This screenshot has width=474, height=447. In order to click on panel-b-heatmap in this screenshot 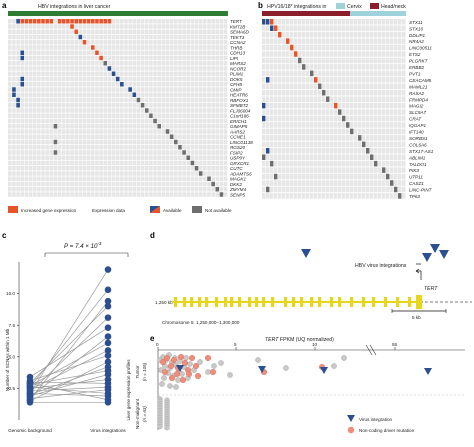, I will do `click(334, 109)`.